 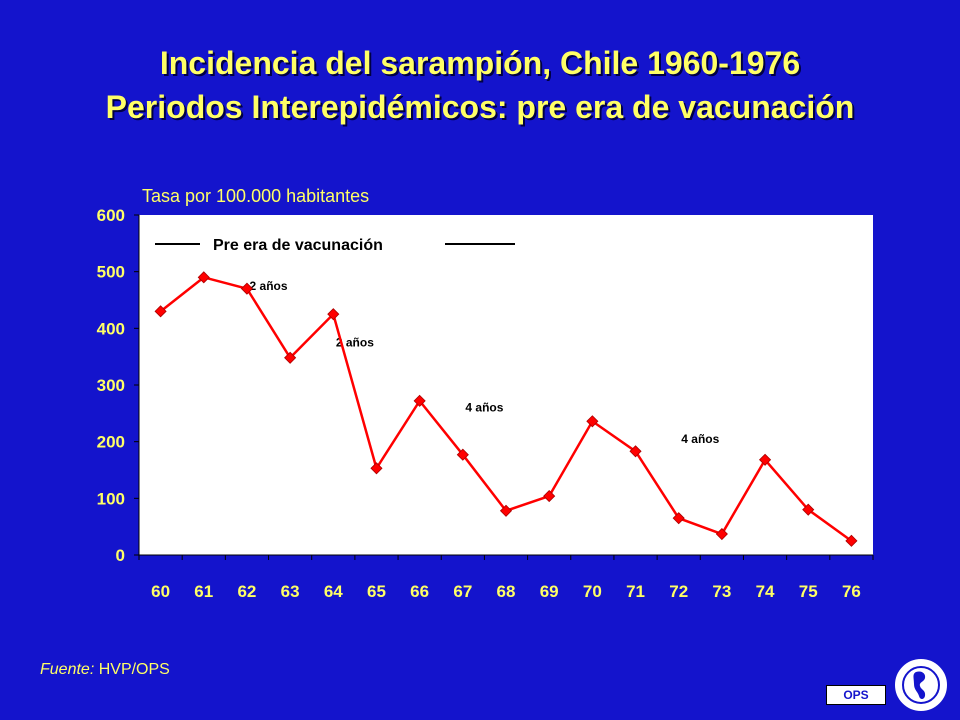 I want to click on y-tick-label: 400, so click(x=111, y=328).